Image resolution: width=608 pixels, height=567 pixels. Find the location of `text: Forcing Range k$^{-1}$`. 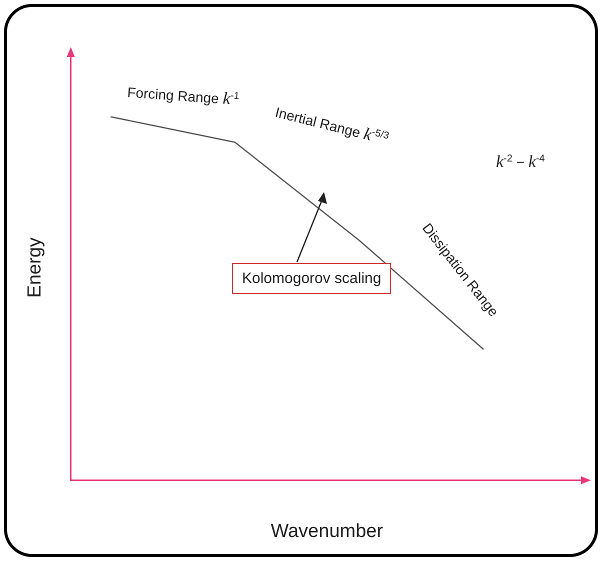

text: Forcing Range k$^{-1}$ is located at coordinates (183, 96).